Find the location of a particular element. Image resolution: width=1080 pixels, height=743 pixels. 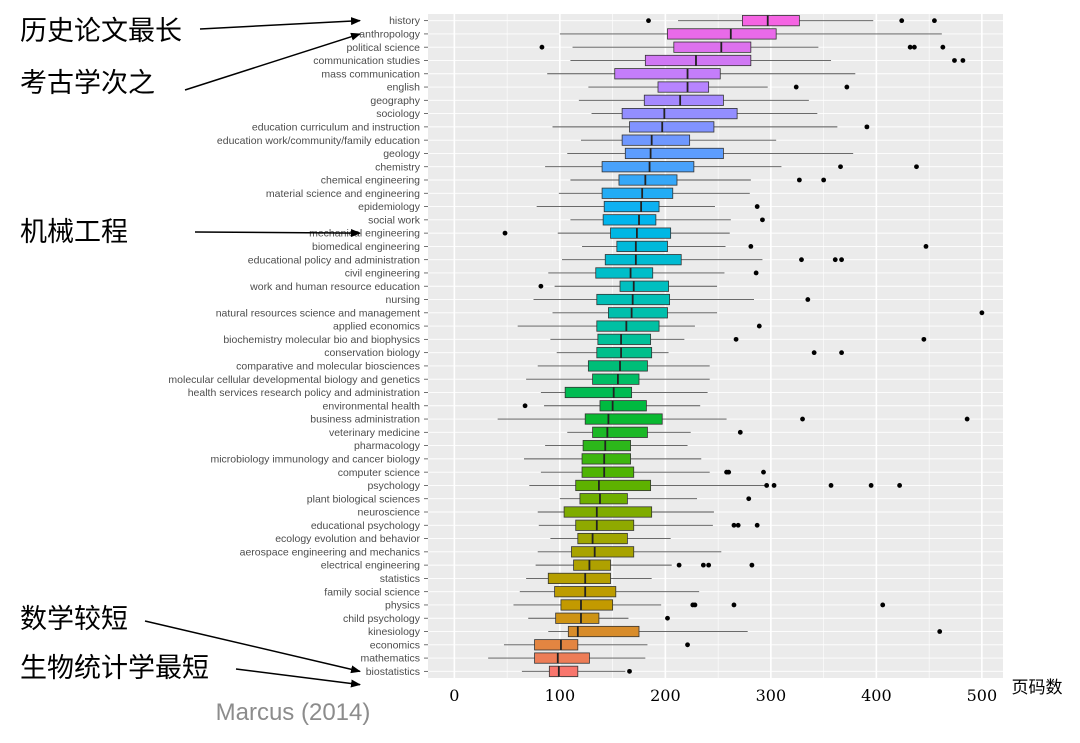

category-label: business administration is located at coordinates (365, 420).